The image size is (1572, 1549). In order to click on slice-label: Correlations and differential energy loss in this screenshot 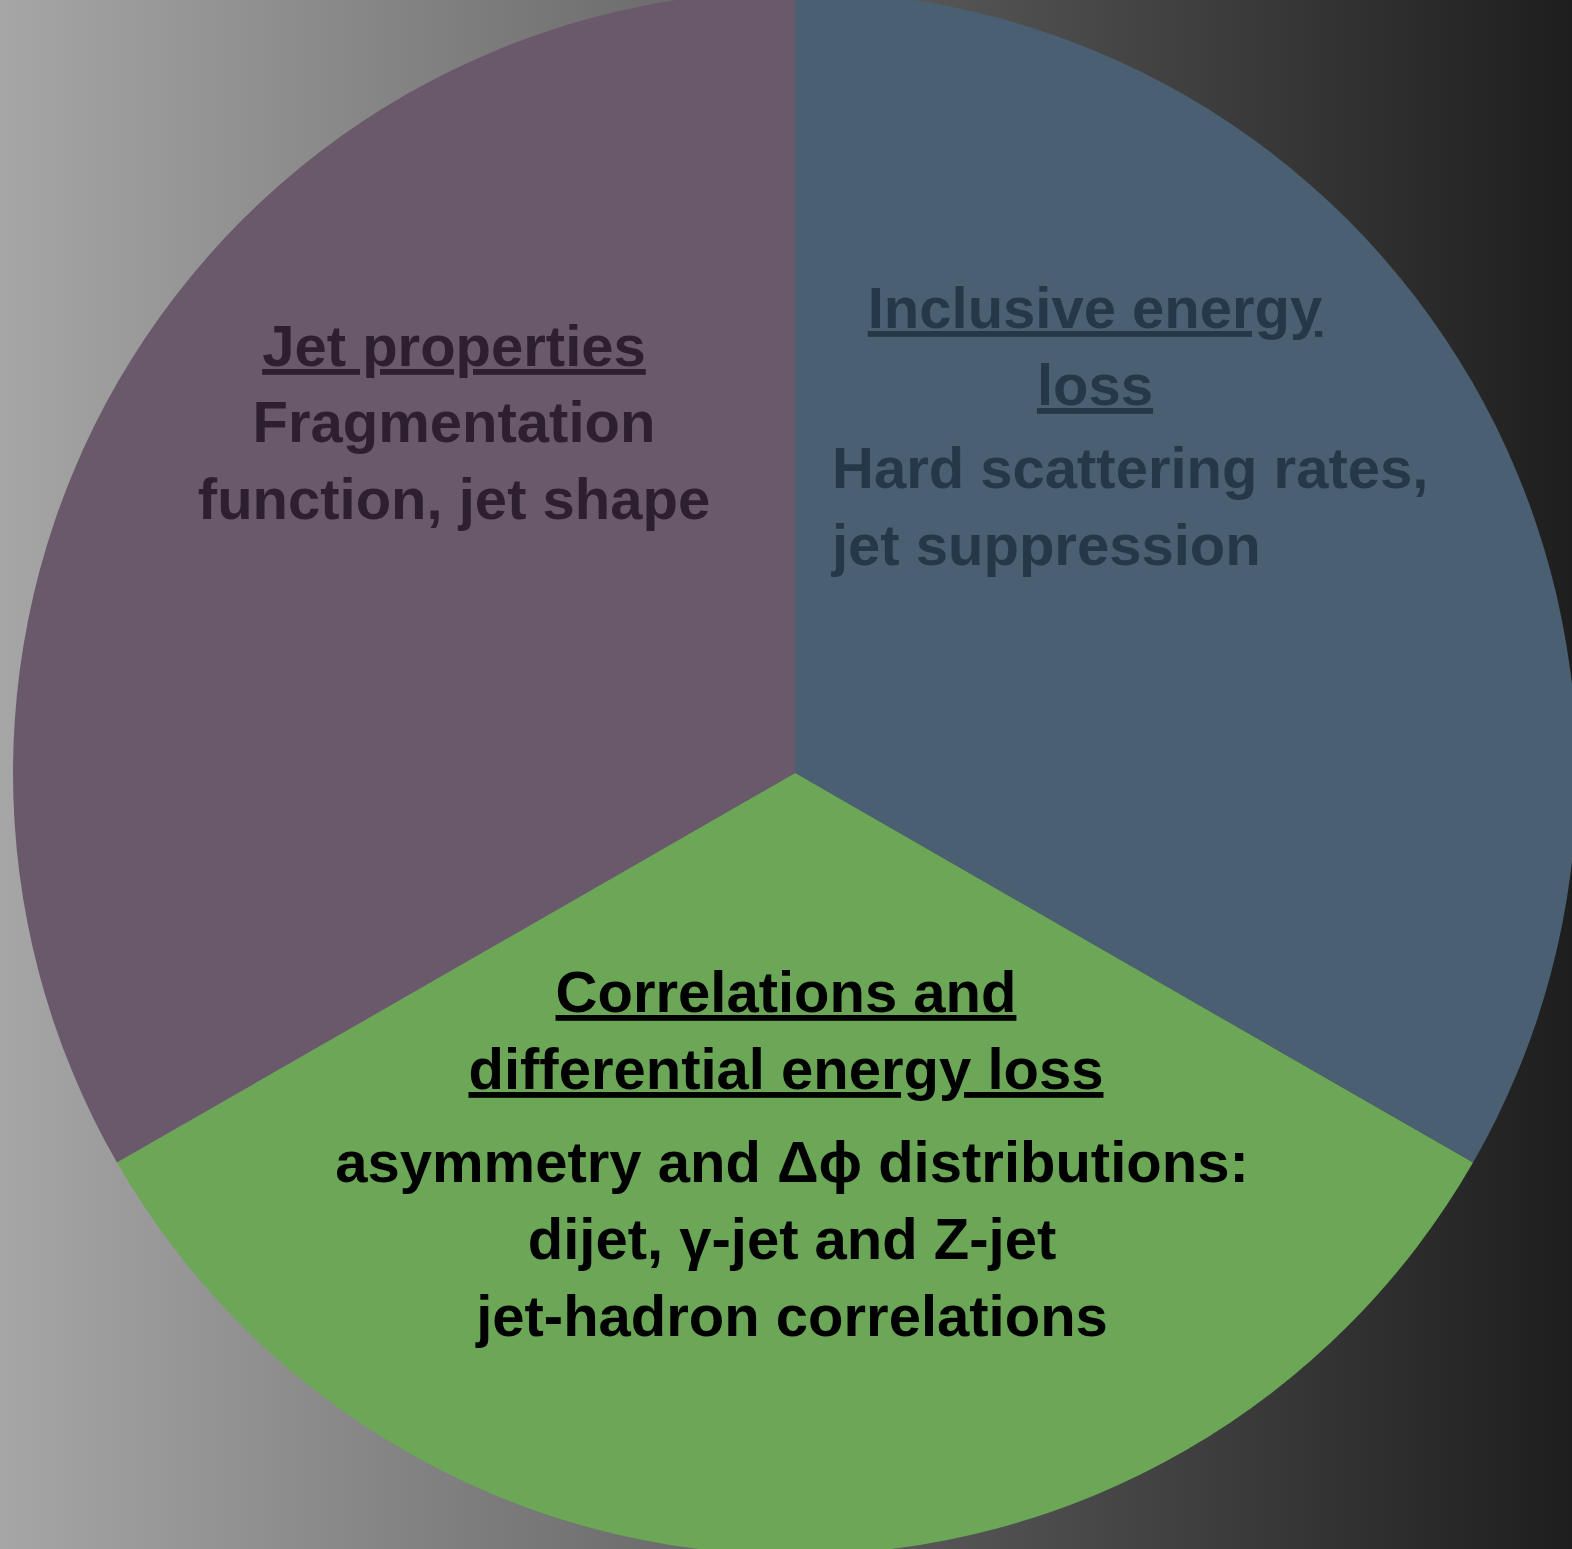, I will do `click(786, 1030)`.